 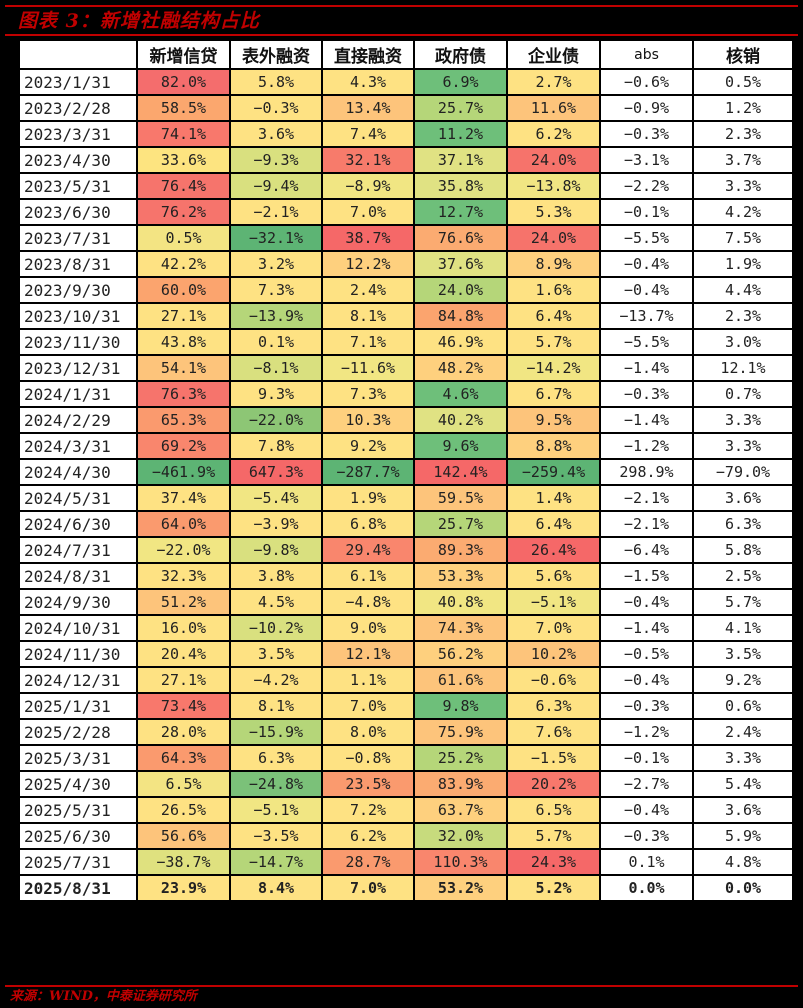 What do you see at coordinates (139, 21) in the screenshot?
I see `figure-title: 图表 3：新增社融结构占比` at bounding box center [139, 21].